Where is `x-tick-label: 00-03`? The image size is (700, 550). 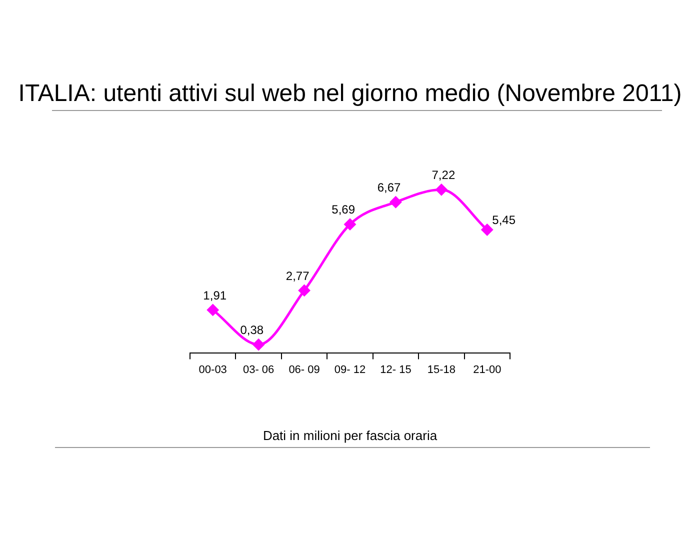 x-tick-label: 00-03 is located at coordinates (212, 370).